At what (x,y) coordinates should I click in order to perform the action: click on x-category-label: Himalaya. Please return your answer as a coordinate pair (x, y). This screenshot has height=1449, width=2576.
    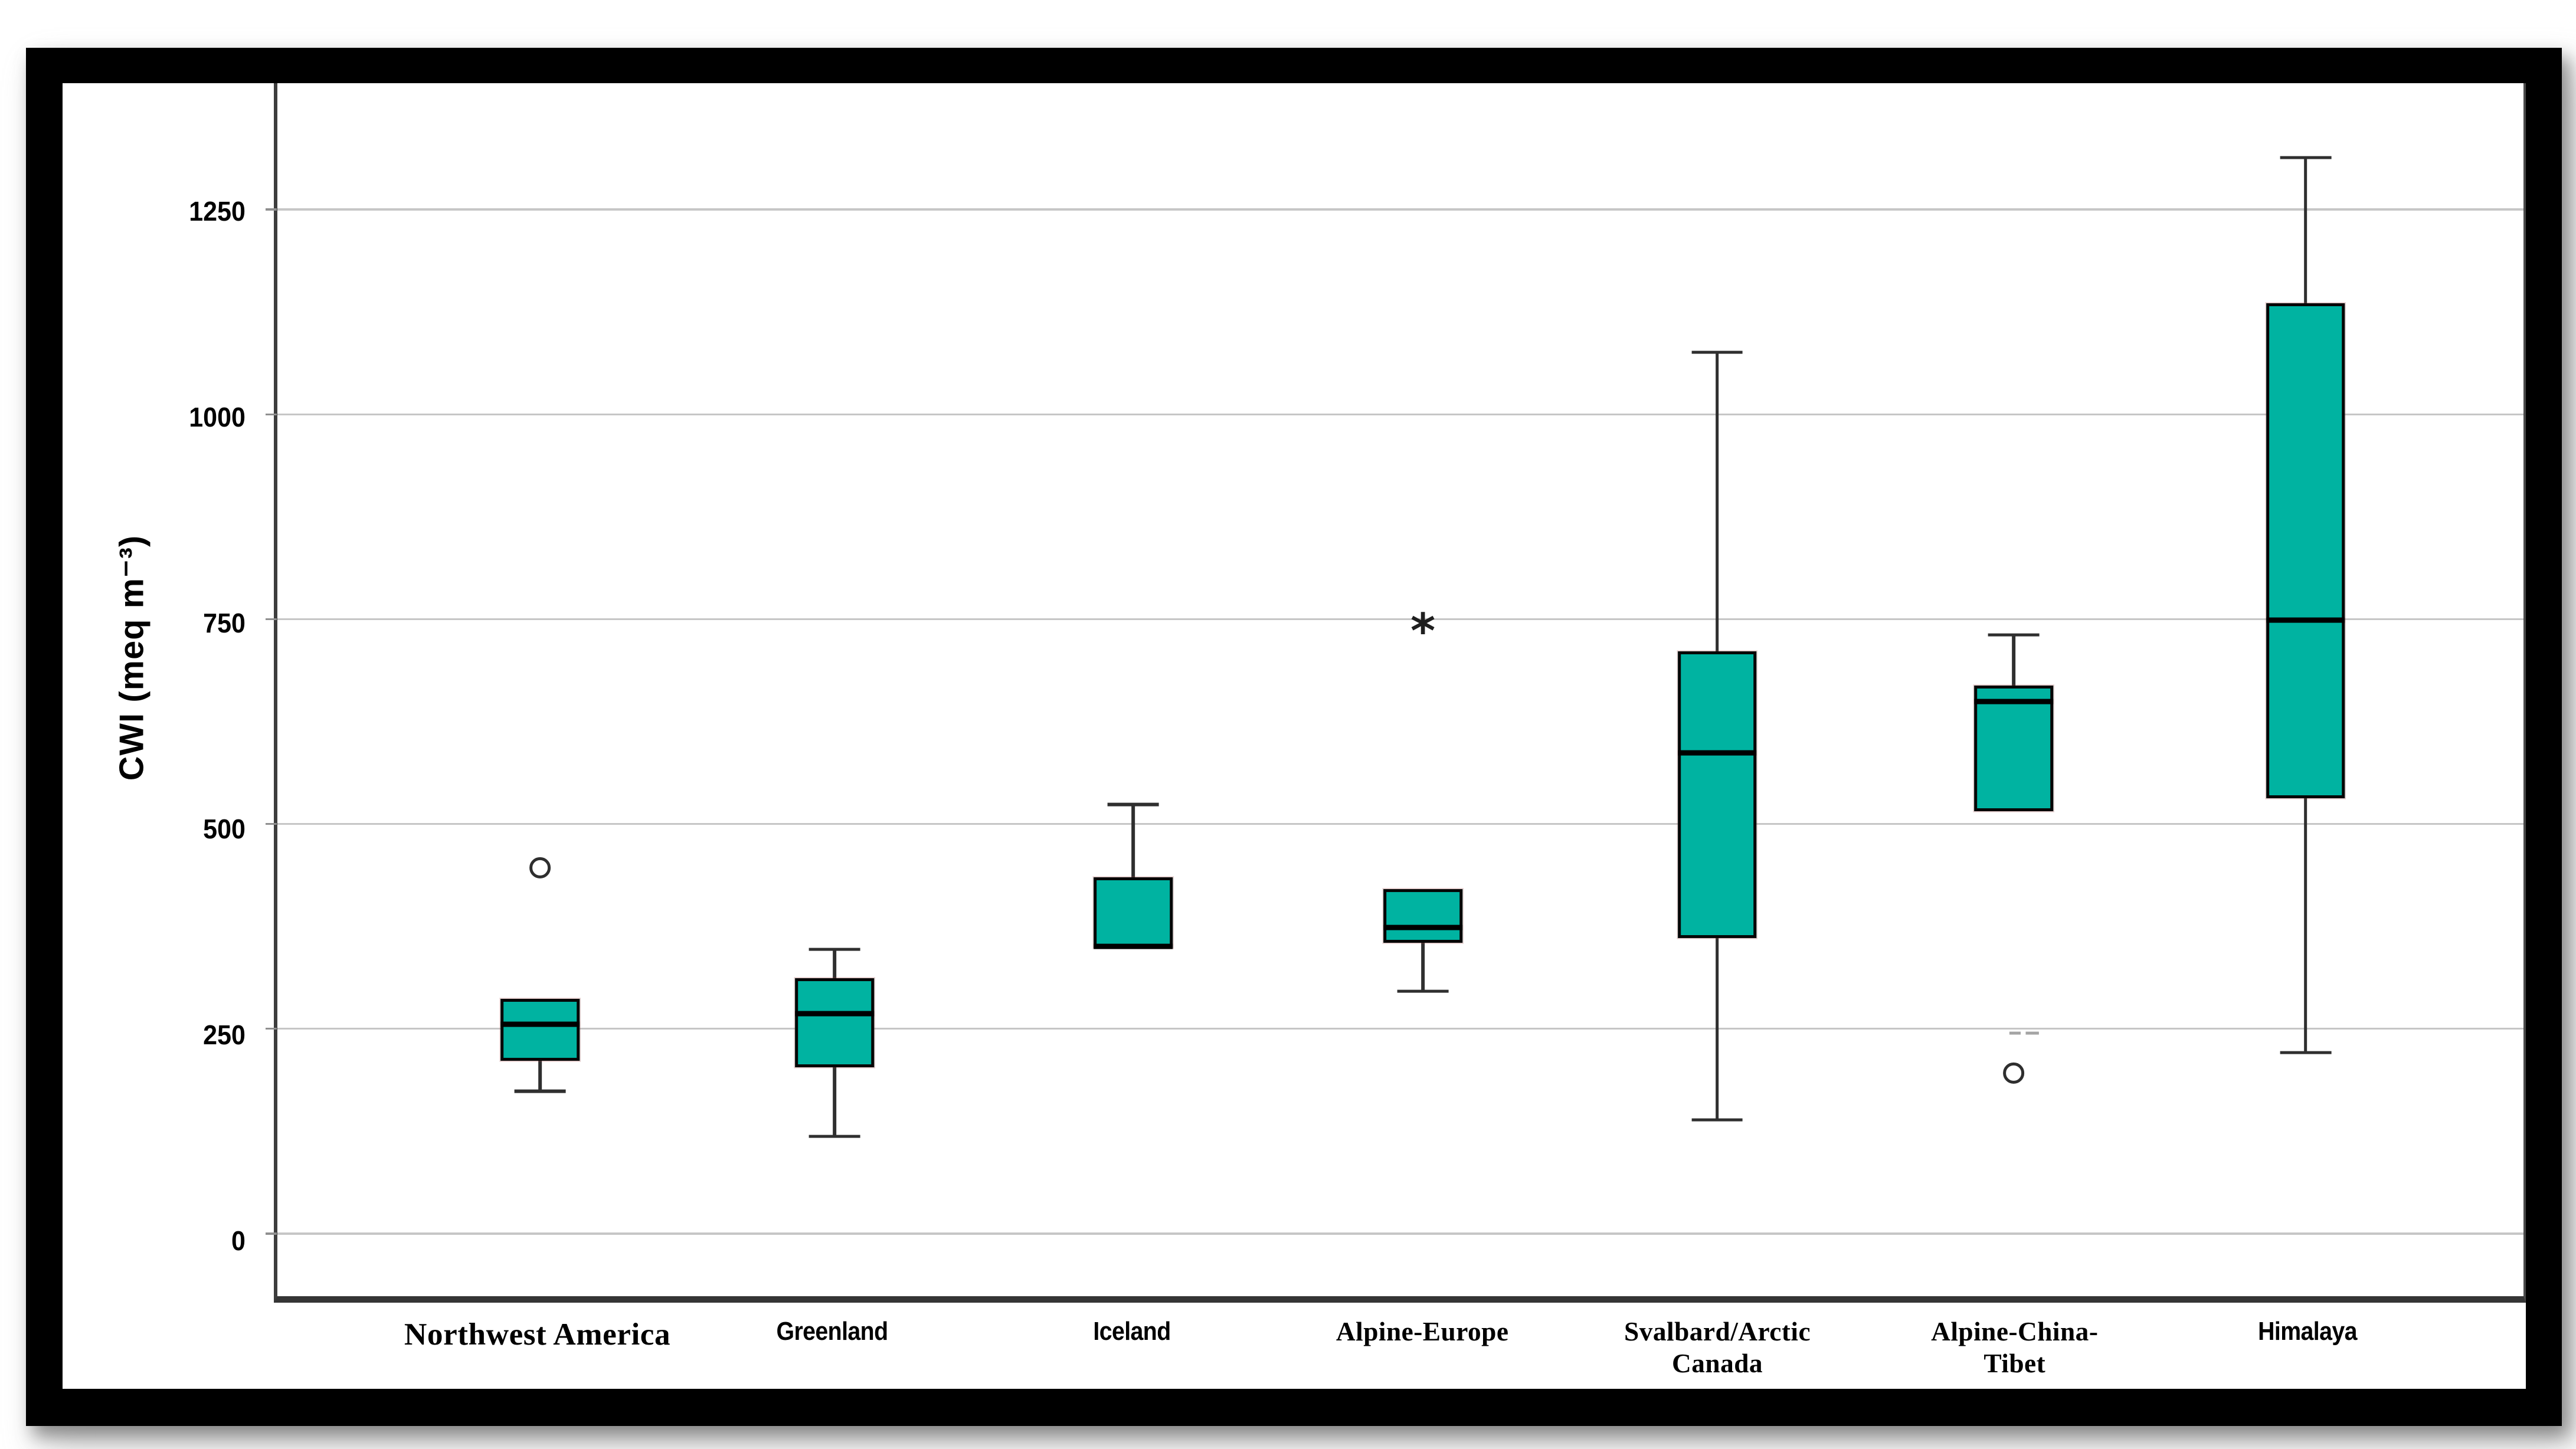
    Looking at the image, I should click on (2307, 1331).